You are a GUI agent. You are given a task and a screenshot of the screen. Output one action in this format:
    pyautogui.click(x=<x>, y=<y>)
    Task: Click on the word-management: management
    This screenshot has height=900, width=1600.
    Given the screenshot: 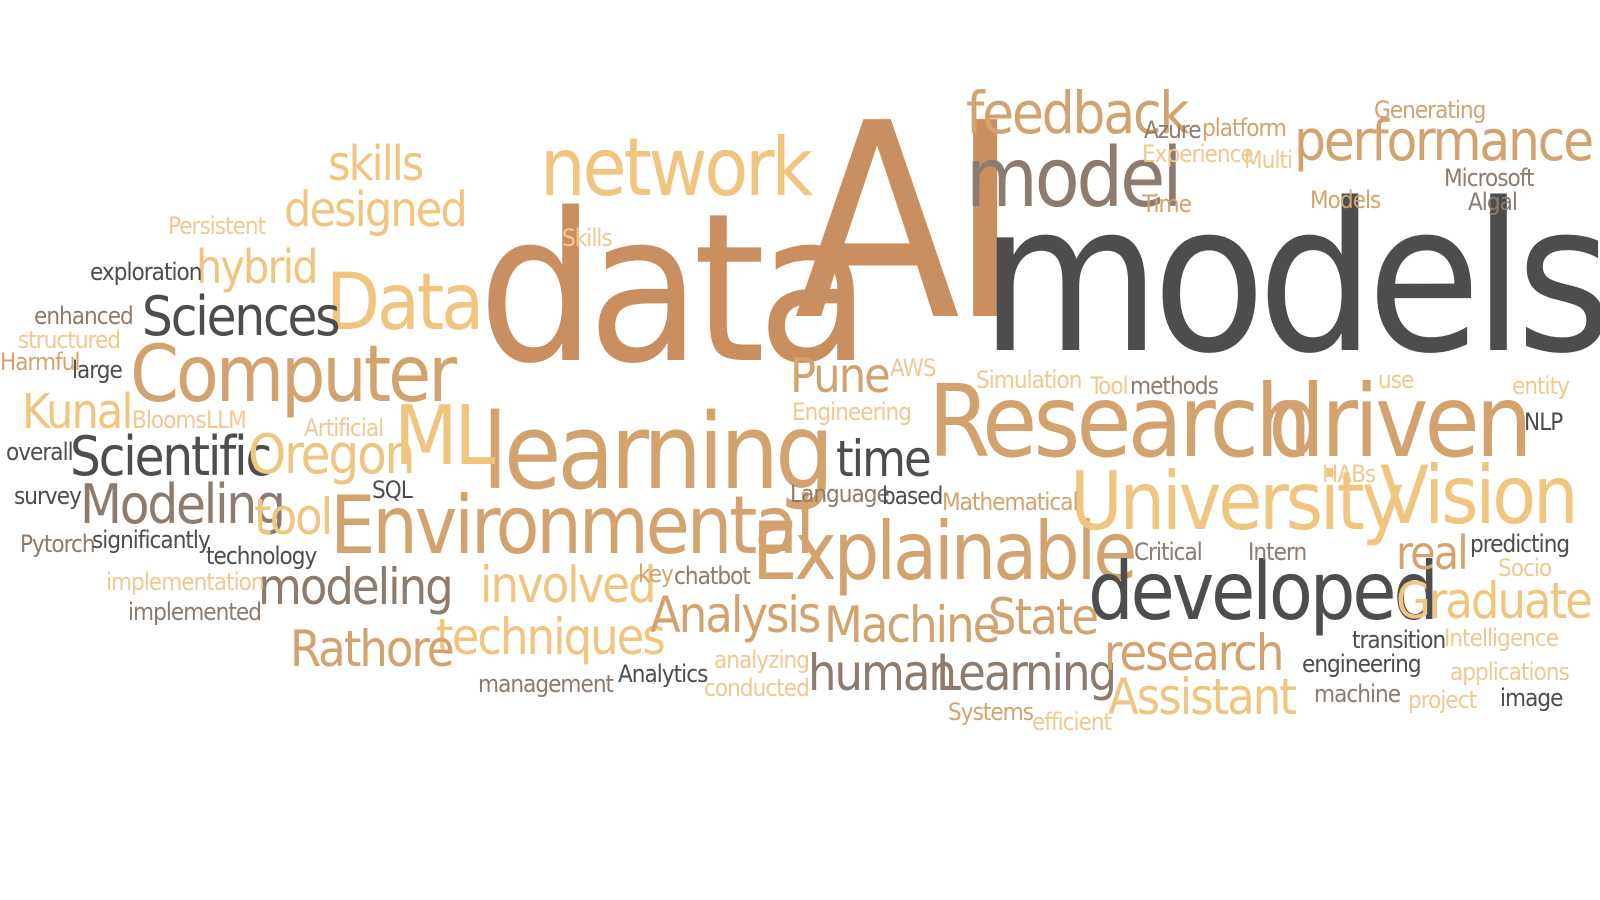 What is the action you would take?
    pyautogui.click(x=546, y=684)
    